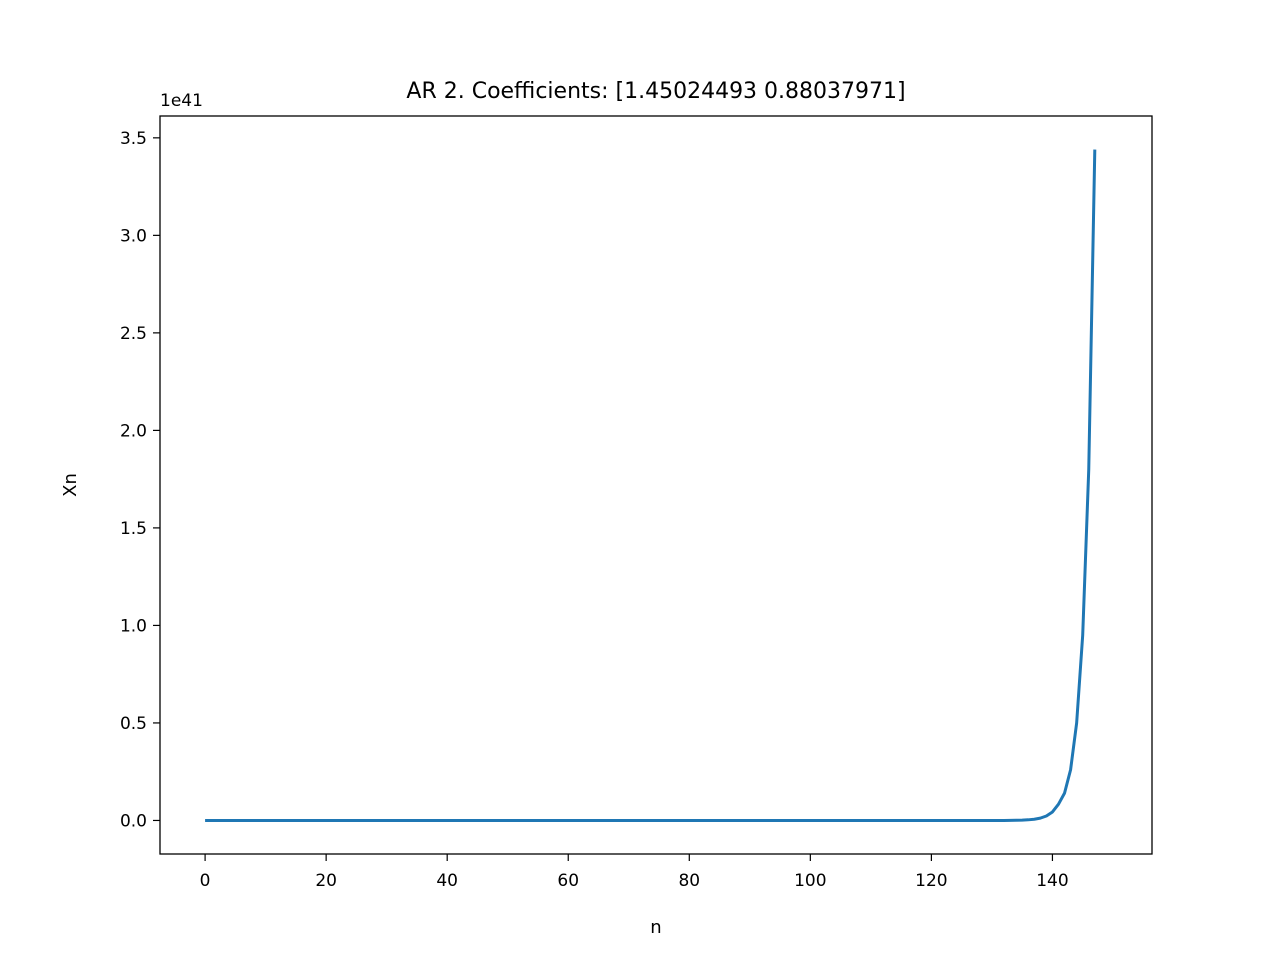 The height and width of the screenshot is (960, 1280). Describe the element at coordinates (133, 431) in the screenshot. I see `y-tick-label: 2.0` at that location.